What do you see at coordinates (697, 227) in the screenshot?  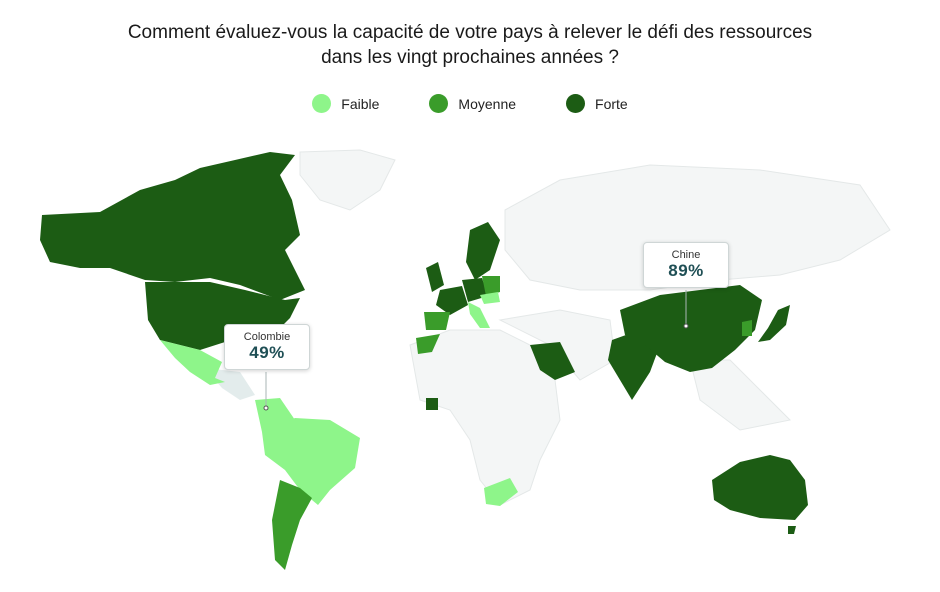 I see `russia-region` at bounding box center [697, 227].